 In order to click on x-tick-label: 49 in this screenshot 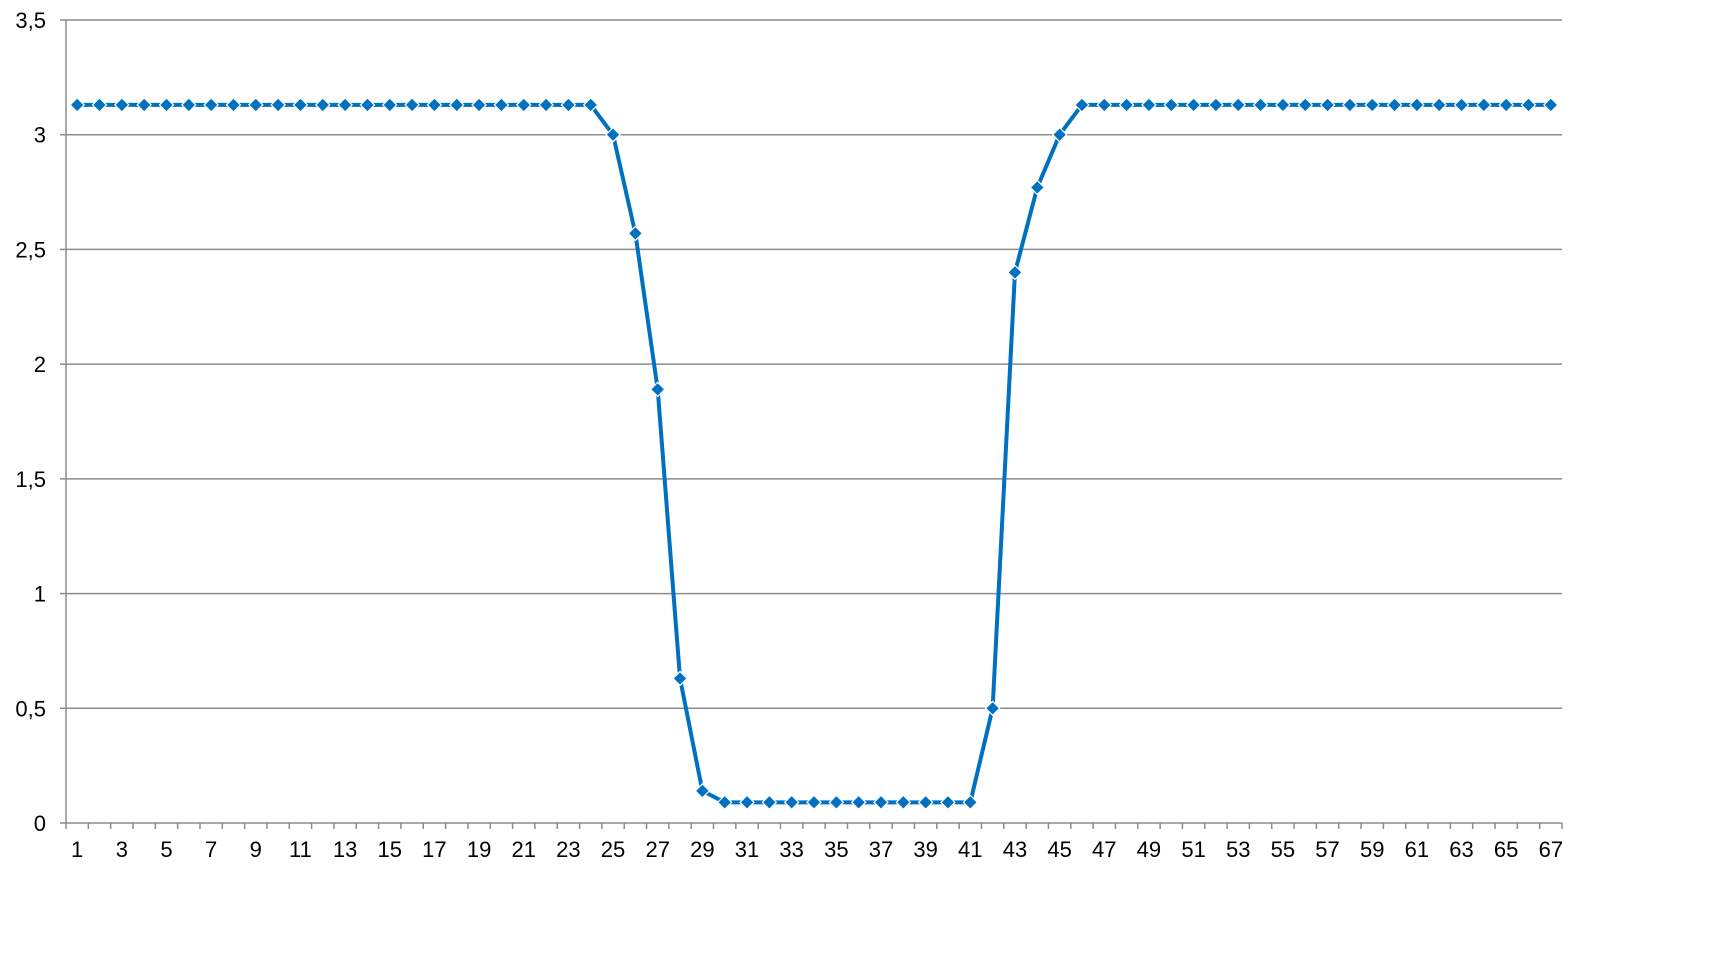, I will do `click(1149, 849)`.